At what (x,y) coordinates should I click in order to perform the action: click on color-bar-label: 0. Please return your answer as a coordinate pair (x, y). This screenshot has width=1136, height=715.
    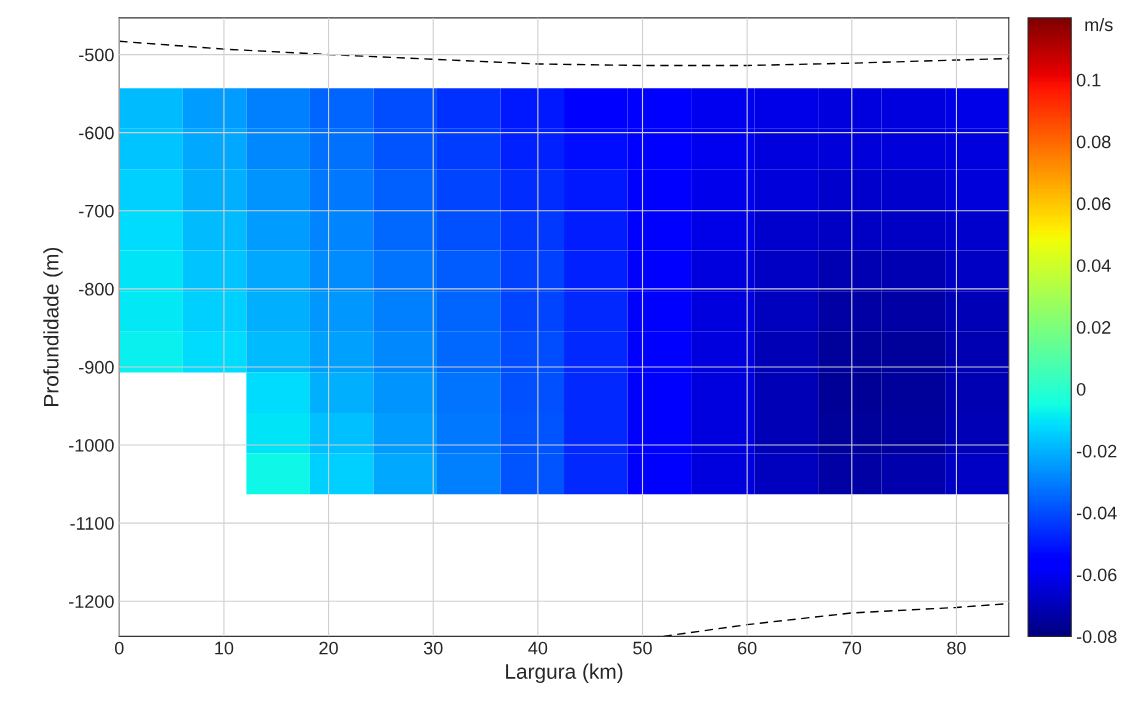
    Looking at the image, I should click on (1081, 389).